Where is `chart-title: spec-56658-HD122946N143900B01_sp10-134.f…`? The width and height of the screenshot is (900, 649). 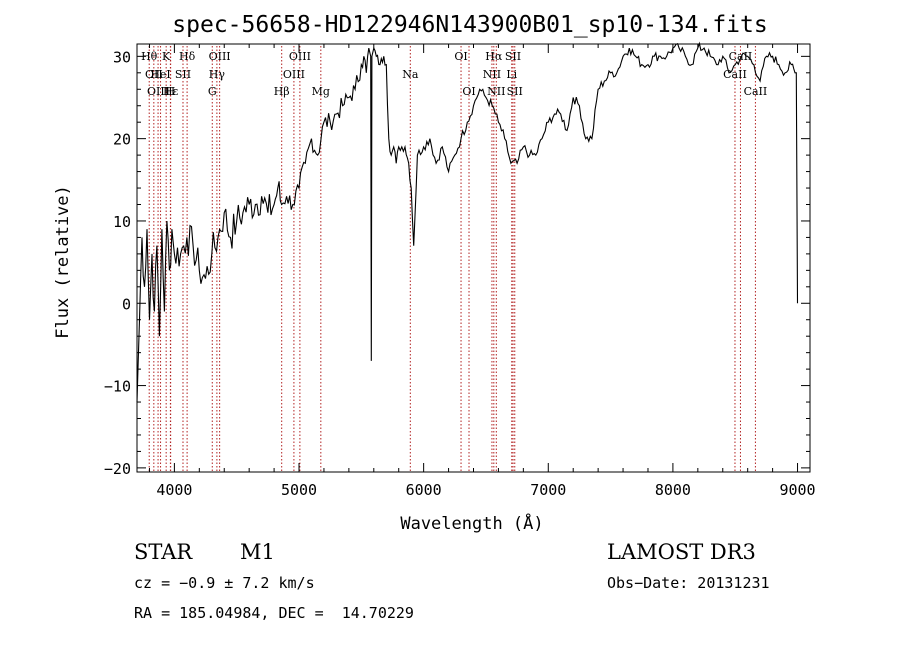 chart-title: spec-56658-HD122946N143900B01_sp10-134.f… is located at coordinates (469, 25).